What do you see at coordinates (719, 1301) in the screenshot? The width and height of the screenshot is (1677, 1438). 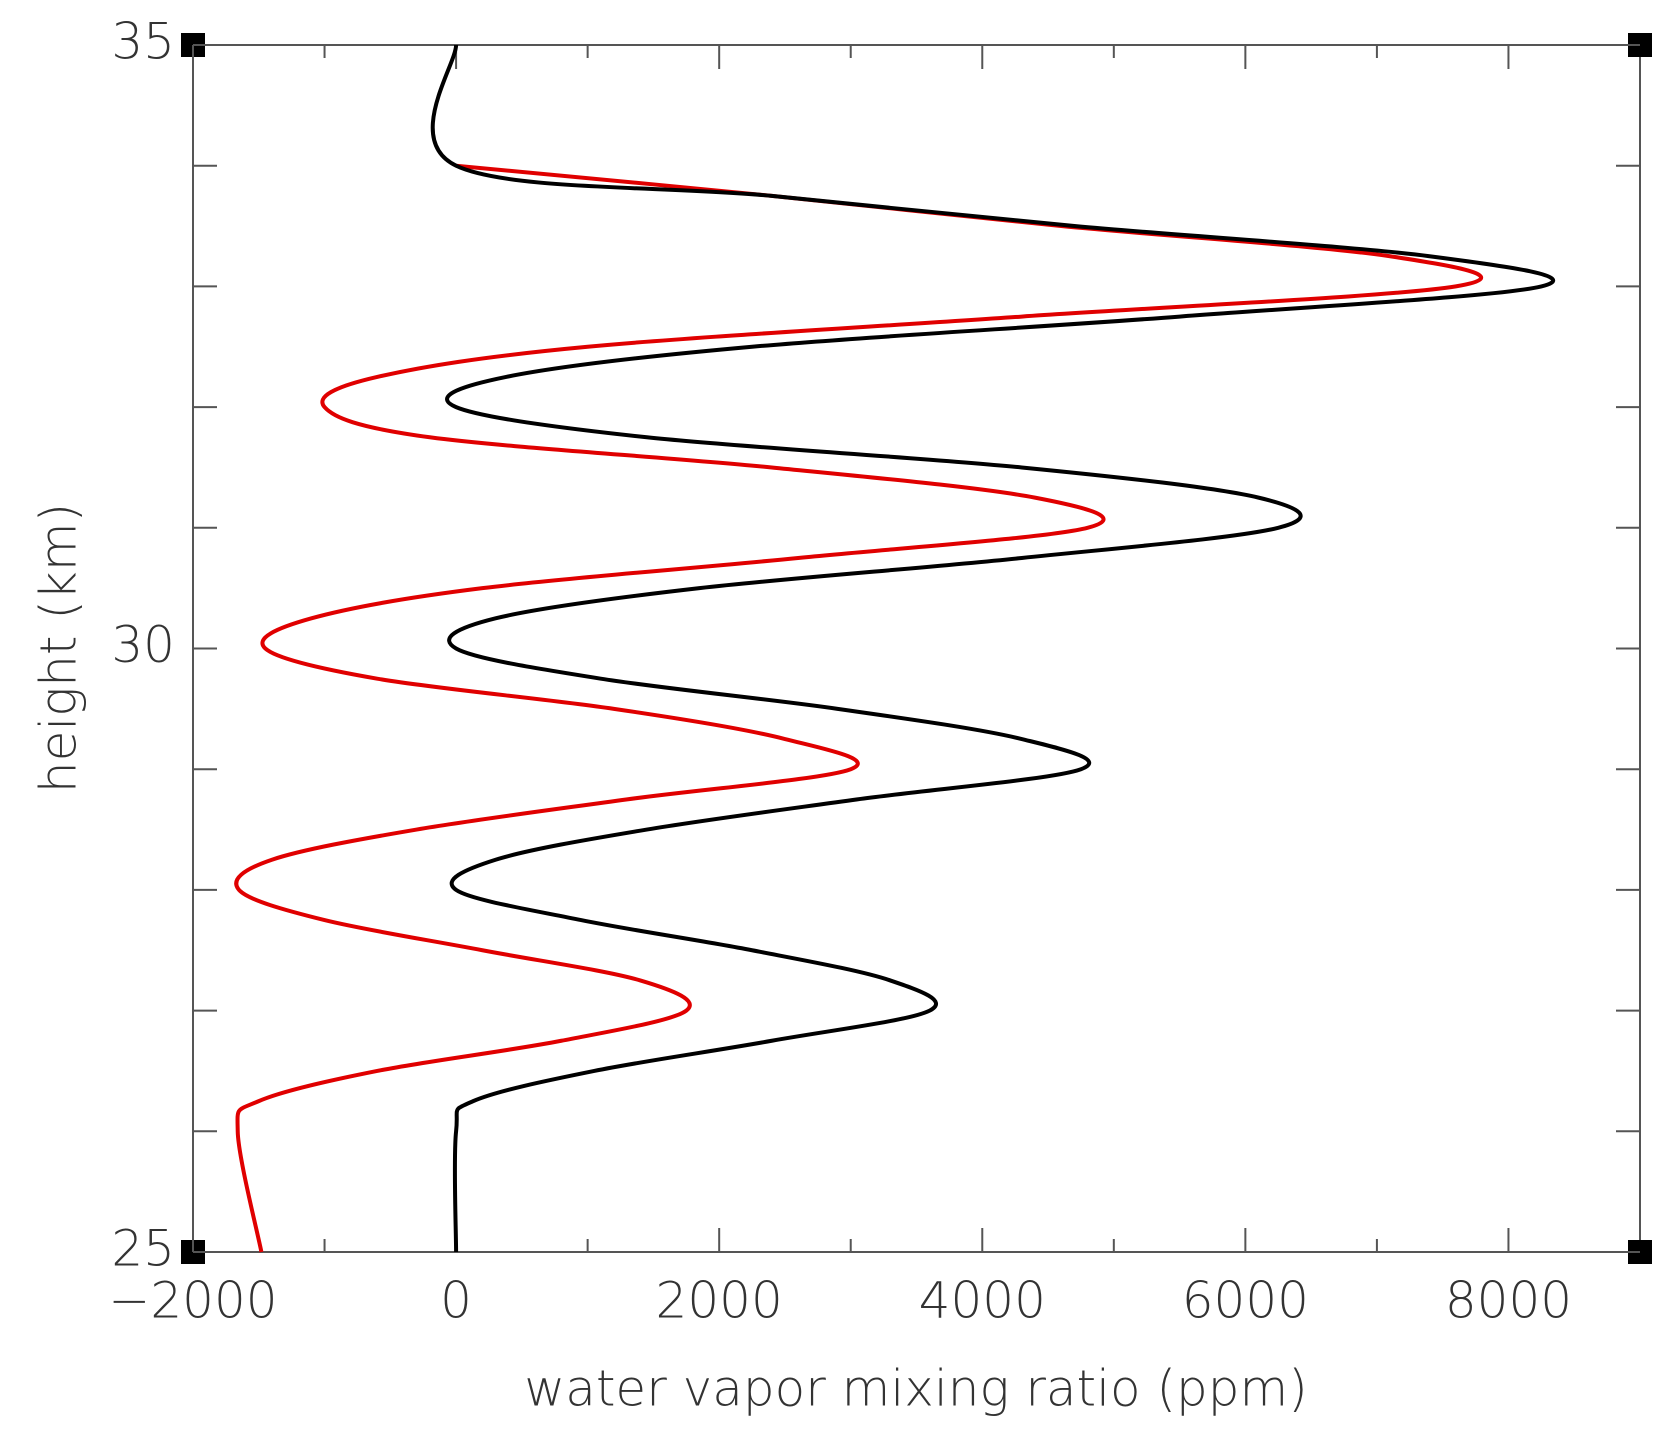 I see `x-tick-label: 2000` at bounding box center [719, 1301].